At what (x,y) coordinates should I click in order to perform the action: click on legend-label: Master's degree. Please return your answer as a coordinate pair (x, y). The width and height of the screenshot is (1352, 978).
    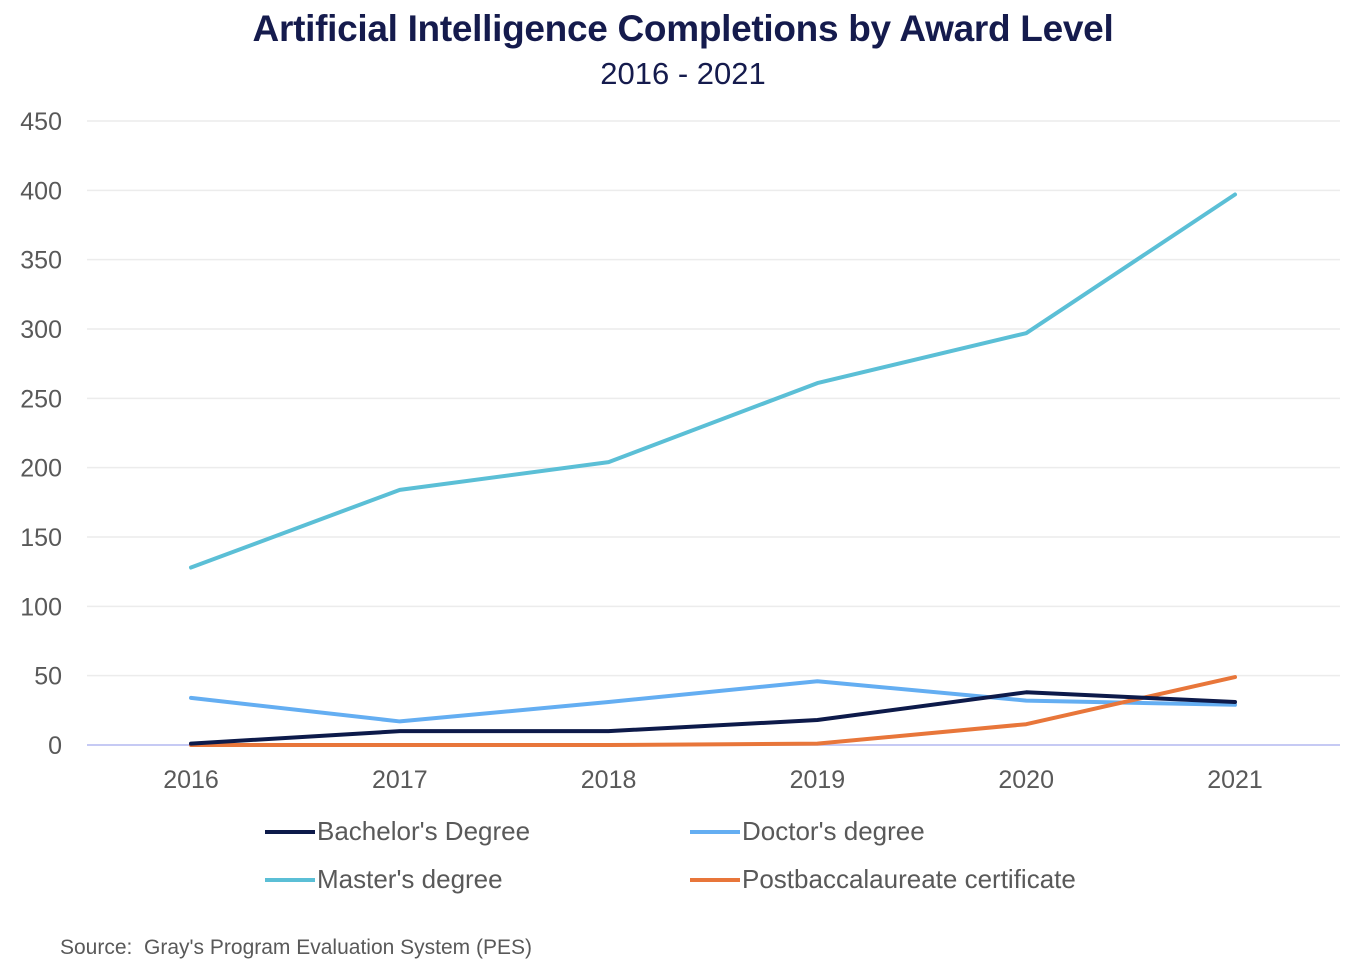
    Looking at the image, I should click on (410, 879).